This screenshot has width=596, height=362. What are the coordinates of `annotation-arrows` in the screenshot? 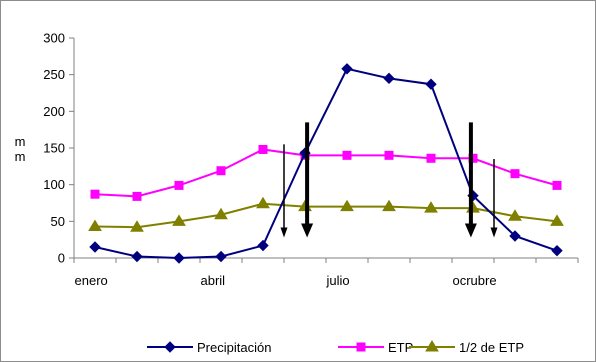 It's located at (389, 180).